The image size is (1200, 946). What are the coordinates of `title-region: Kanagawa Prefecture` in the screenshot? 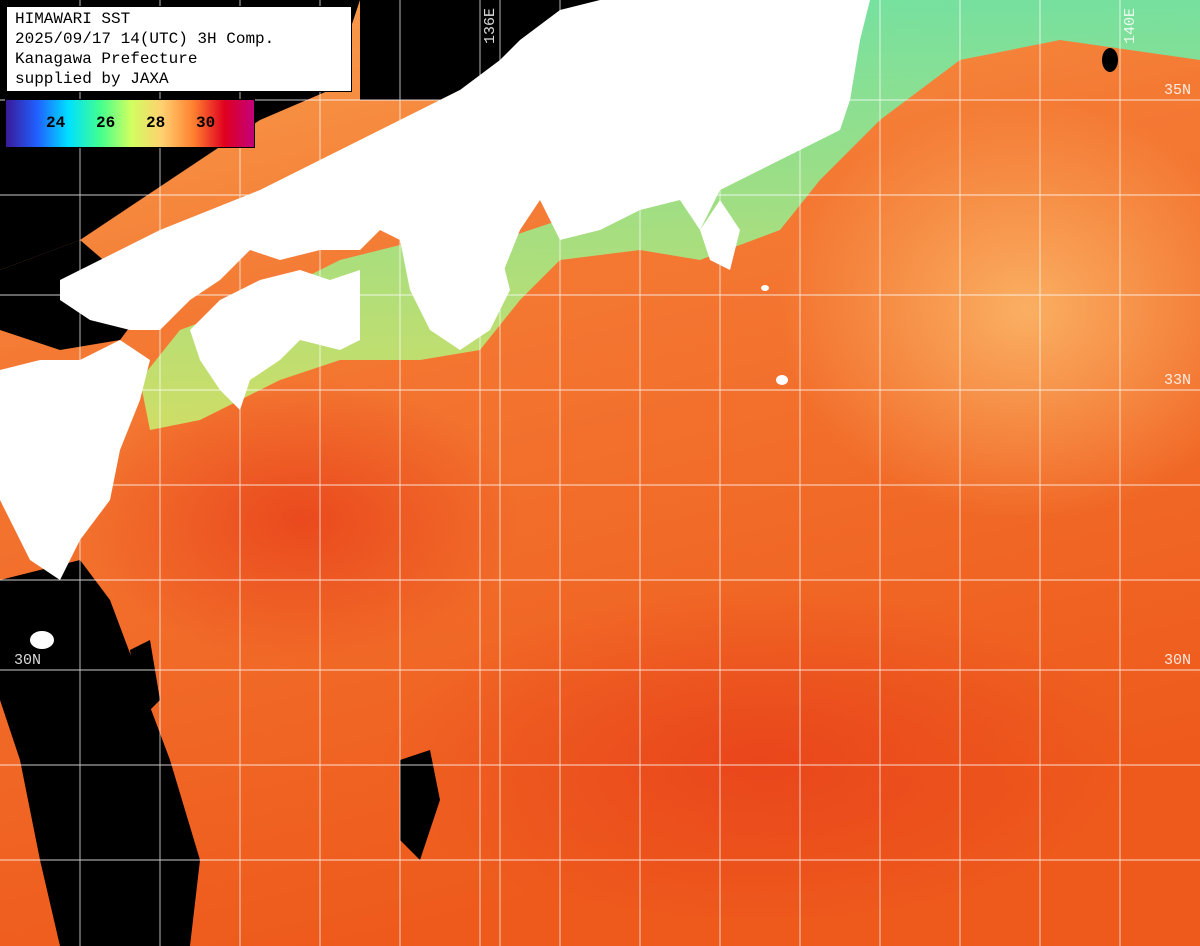 It's located at (106, 59).